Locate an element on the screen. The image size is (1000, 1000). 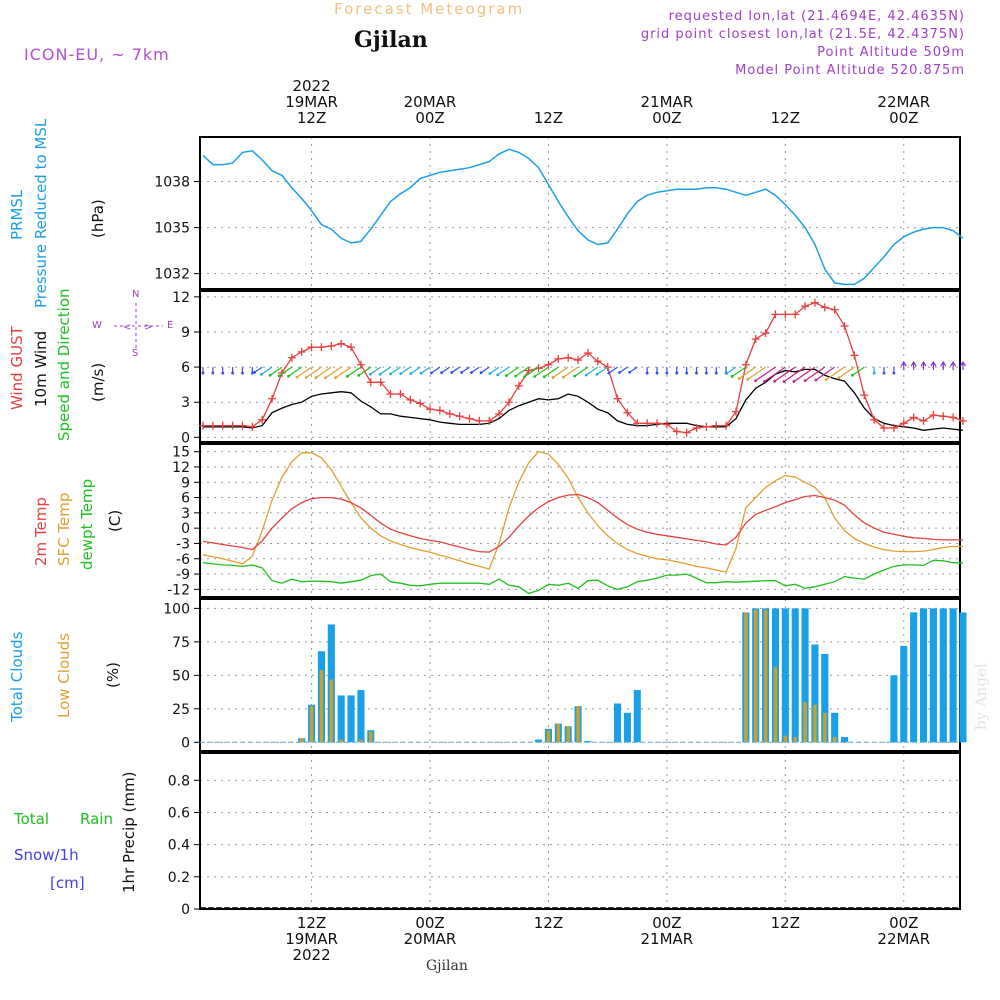
ytick-label: 25 is located at coordinates (181, 710).